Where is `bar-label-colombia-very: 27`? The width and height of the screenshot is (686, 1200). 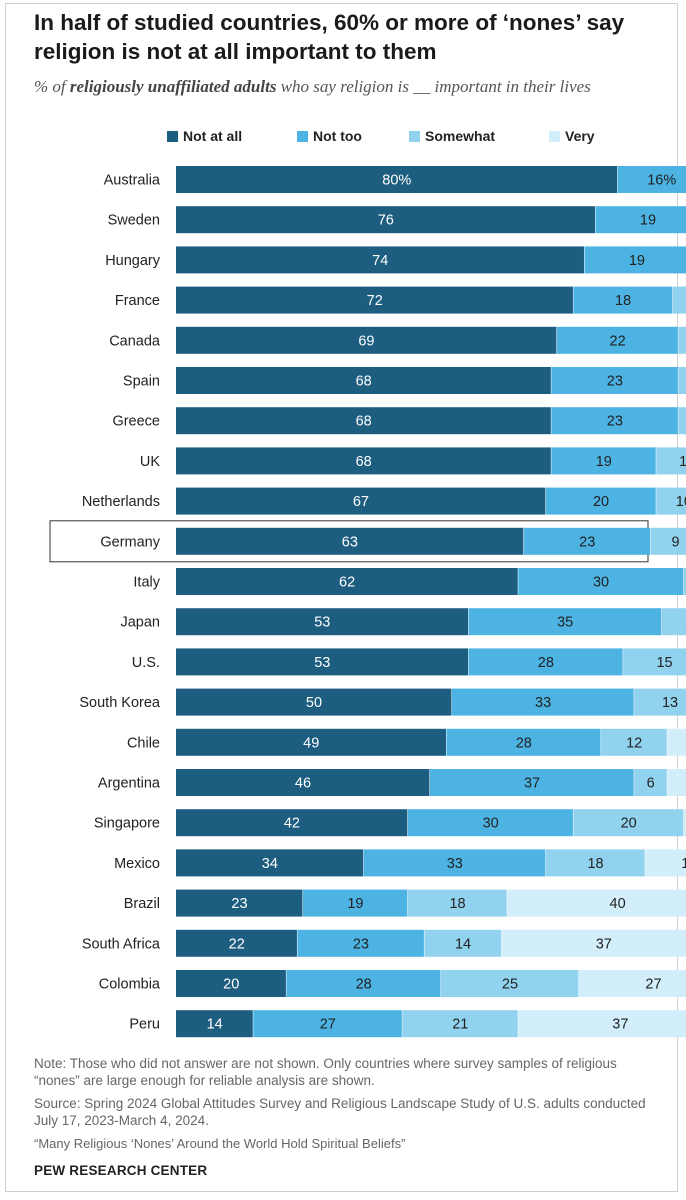 bar-label-colombia-very: 27 is located at coordinates (653, 985).